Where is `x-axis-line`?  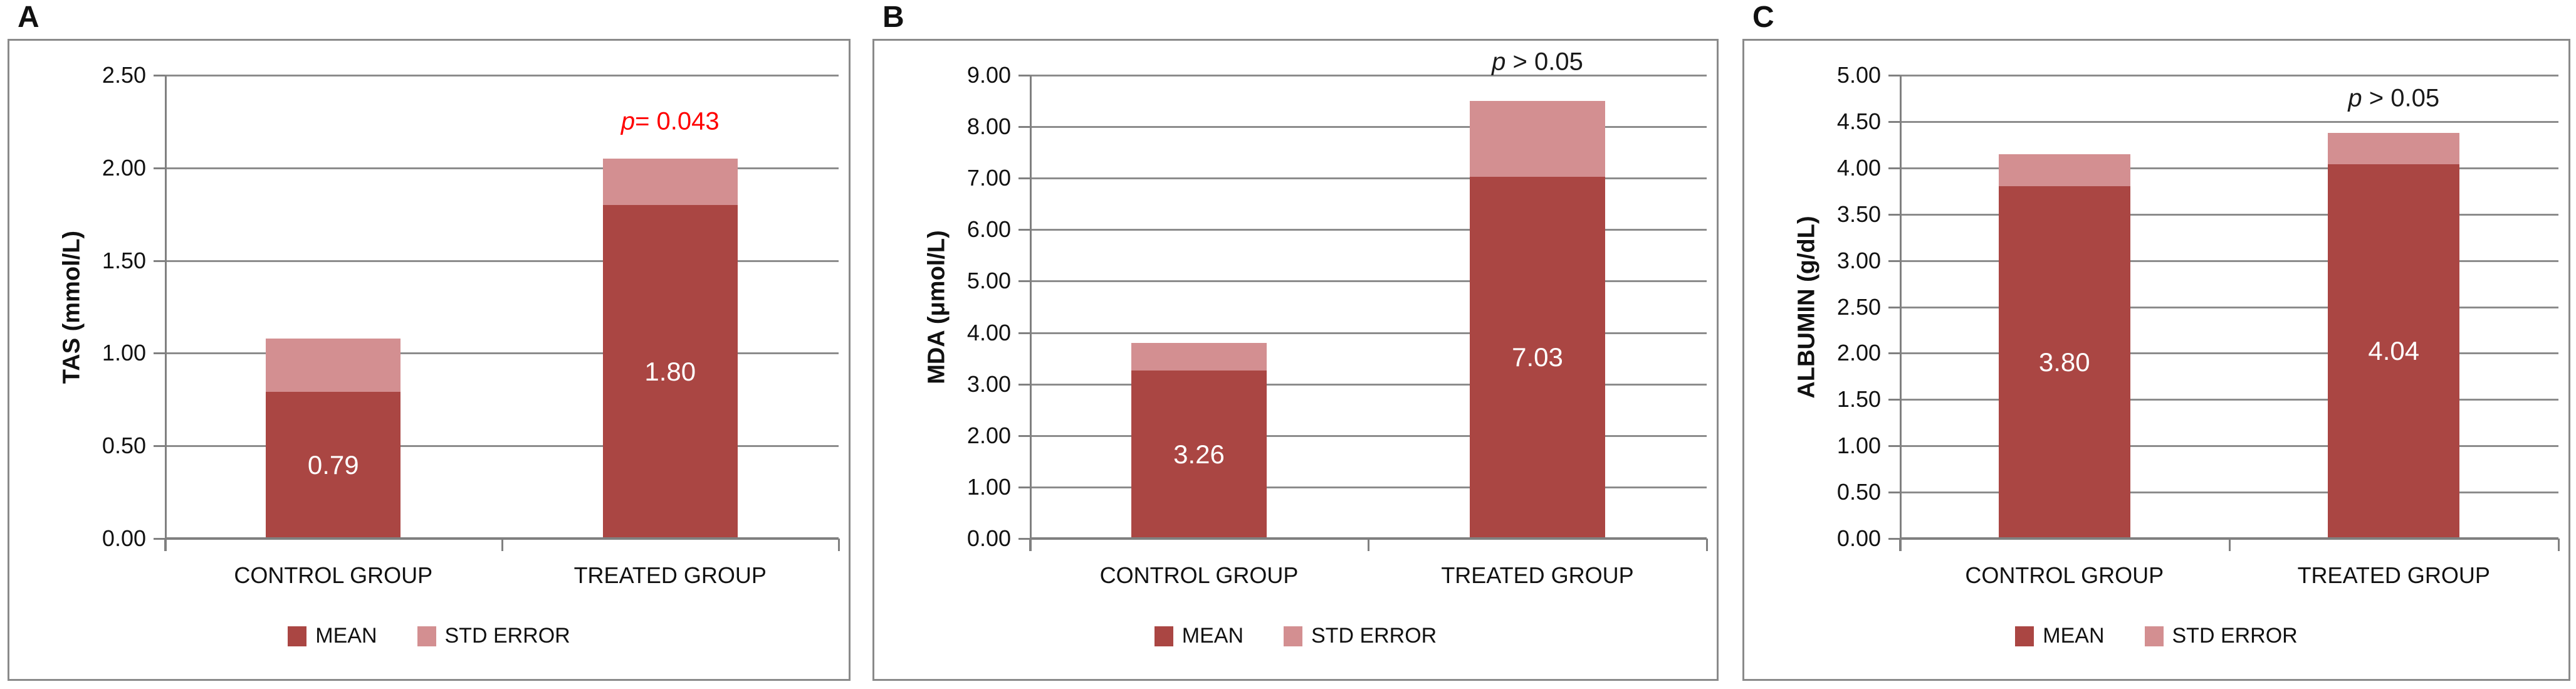
x-axis-line is located at coordinates (502, 538).